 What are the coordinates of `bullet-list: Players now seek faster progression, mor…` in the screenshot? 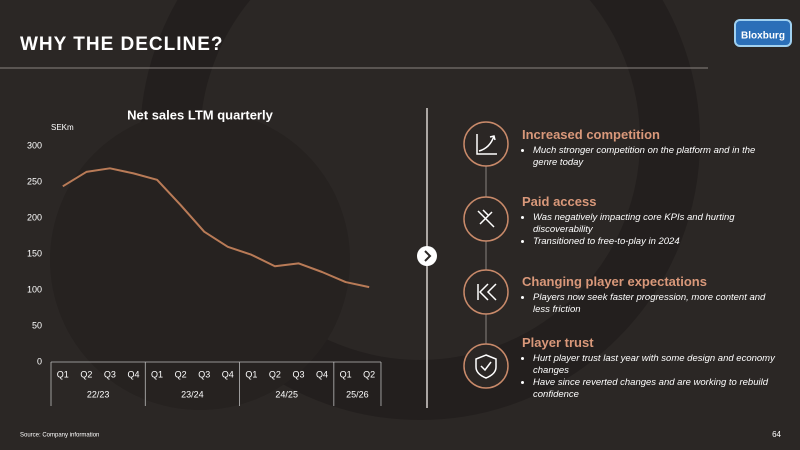 It's located at (652, 304).